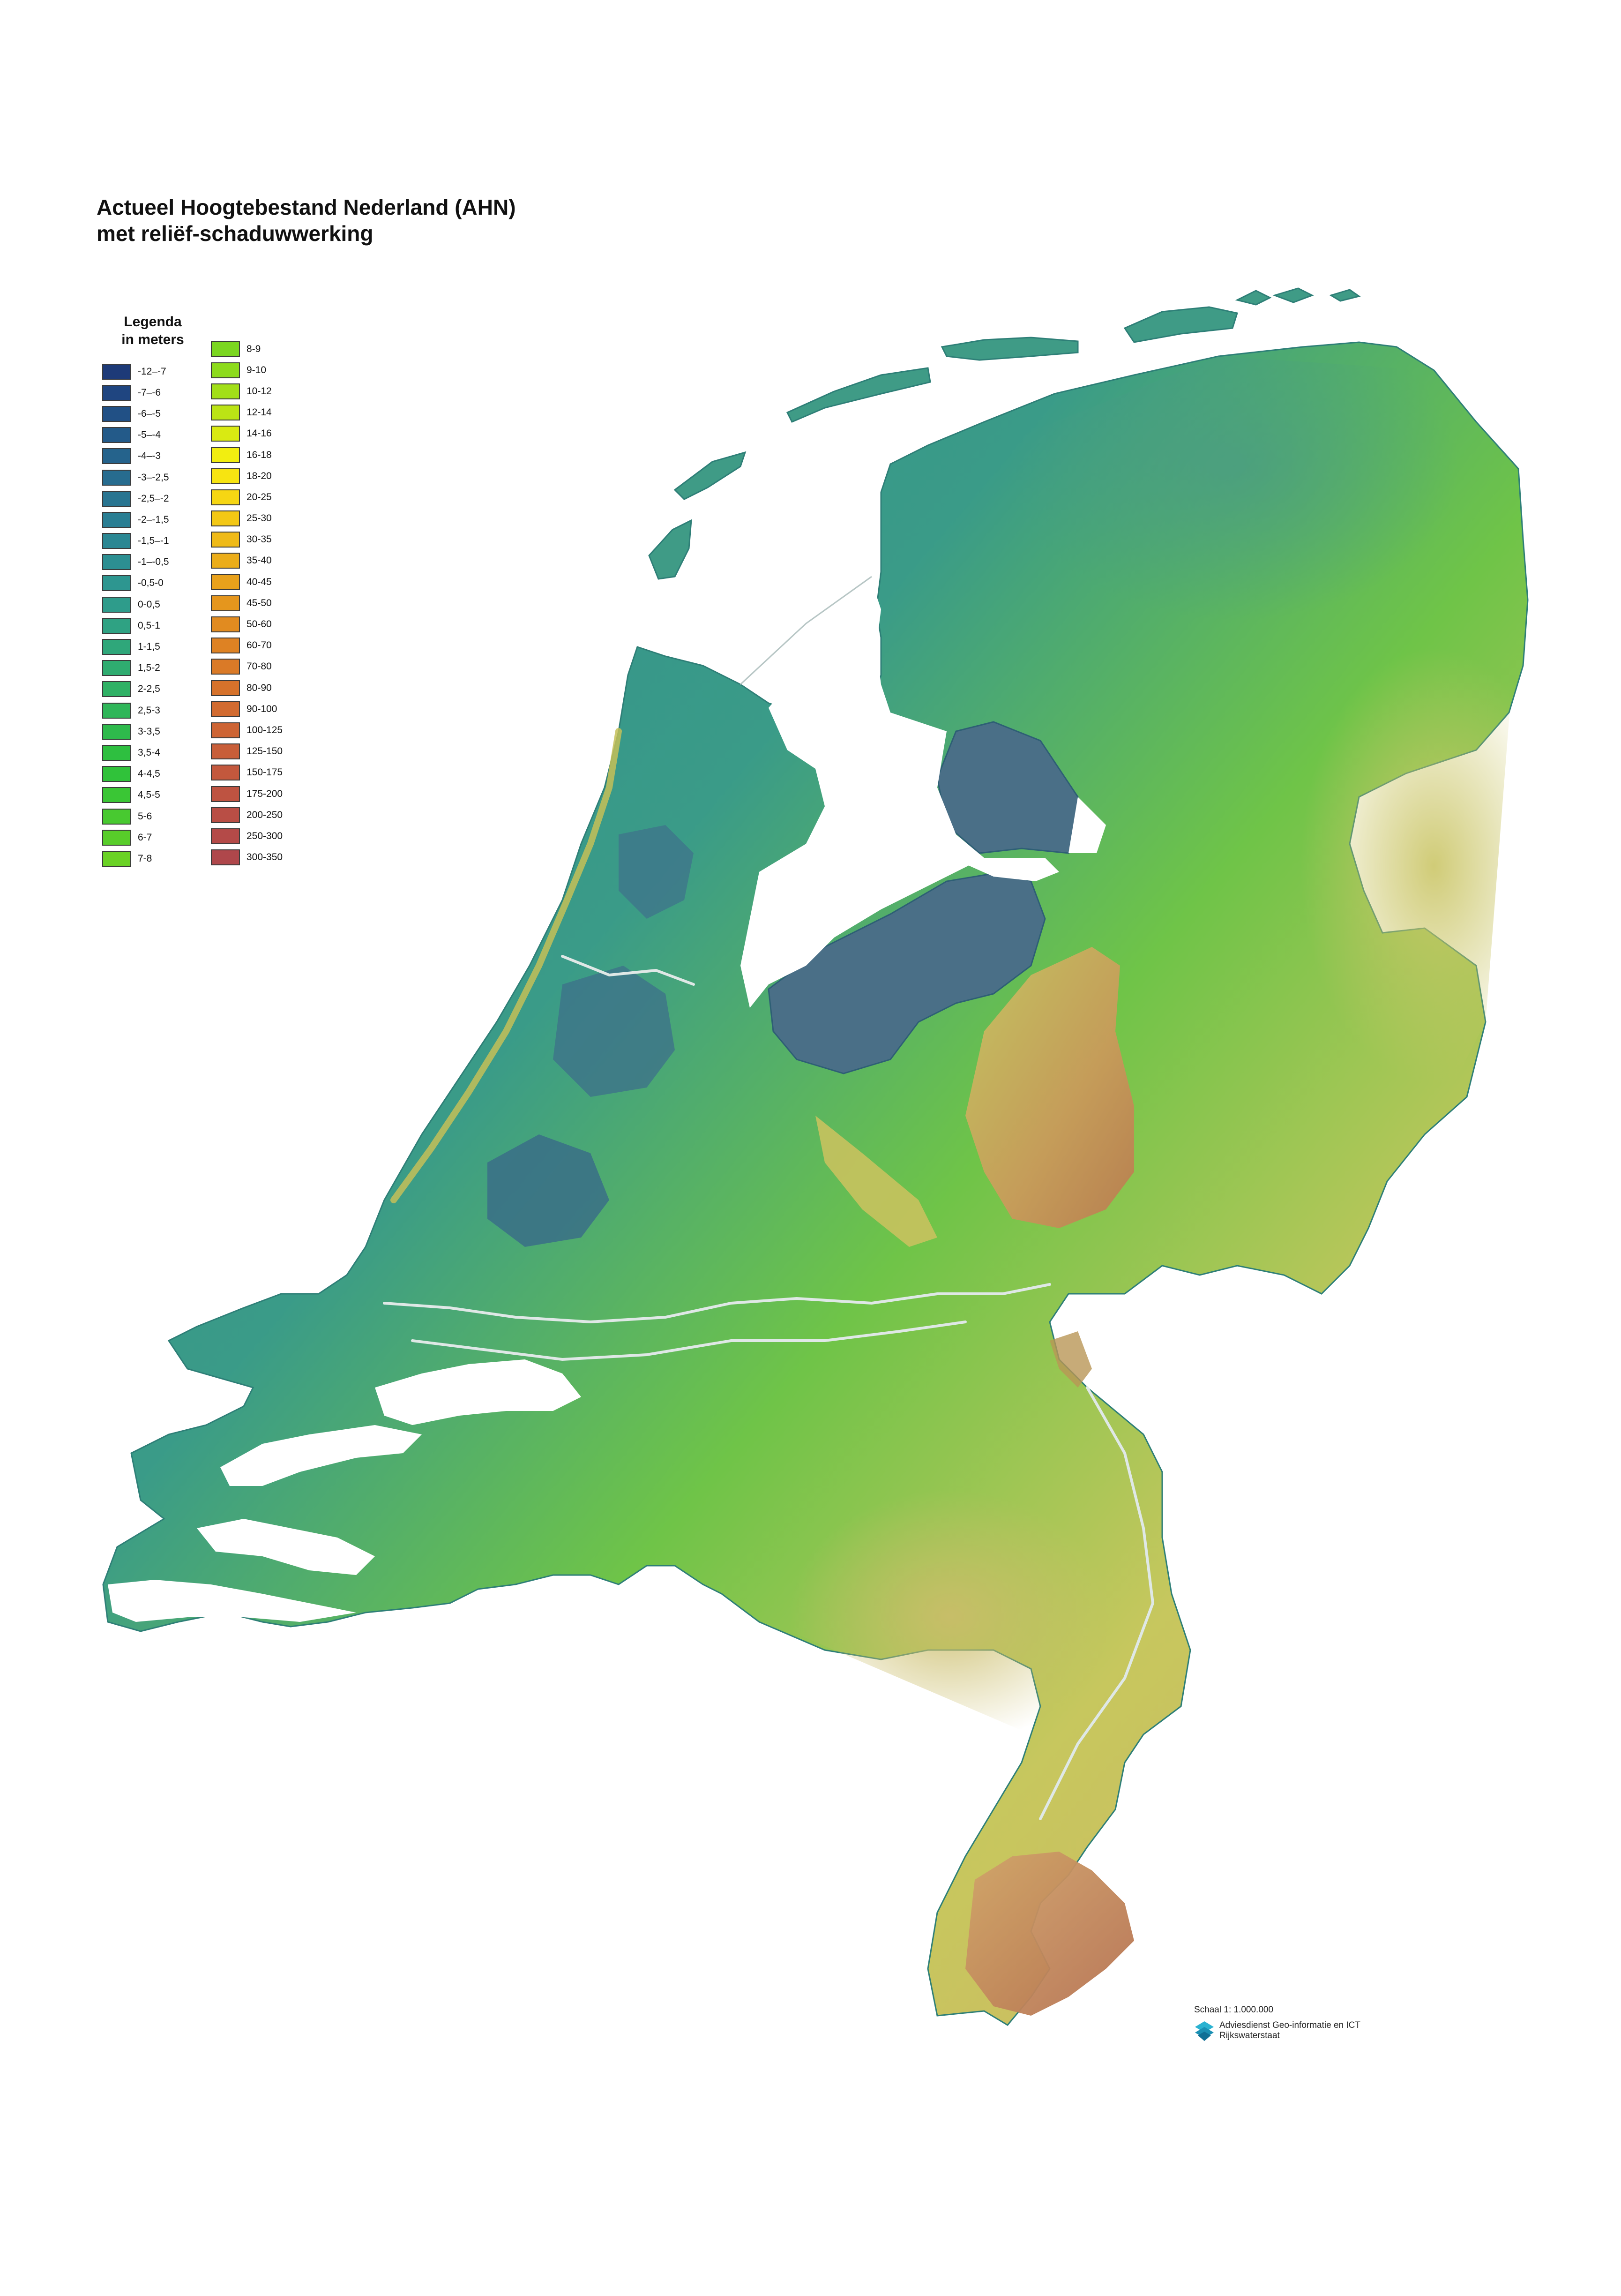  Describe the element at coordinates (259, 454) in the screenshot. I see `legend-label: 16-18` at that location.